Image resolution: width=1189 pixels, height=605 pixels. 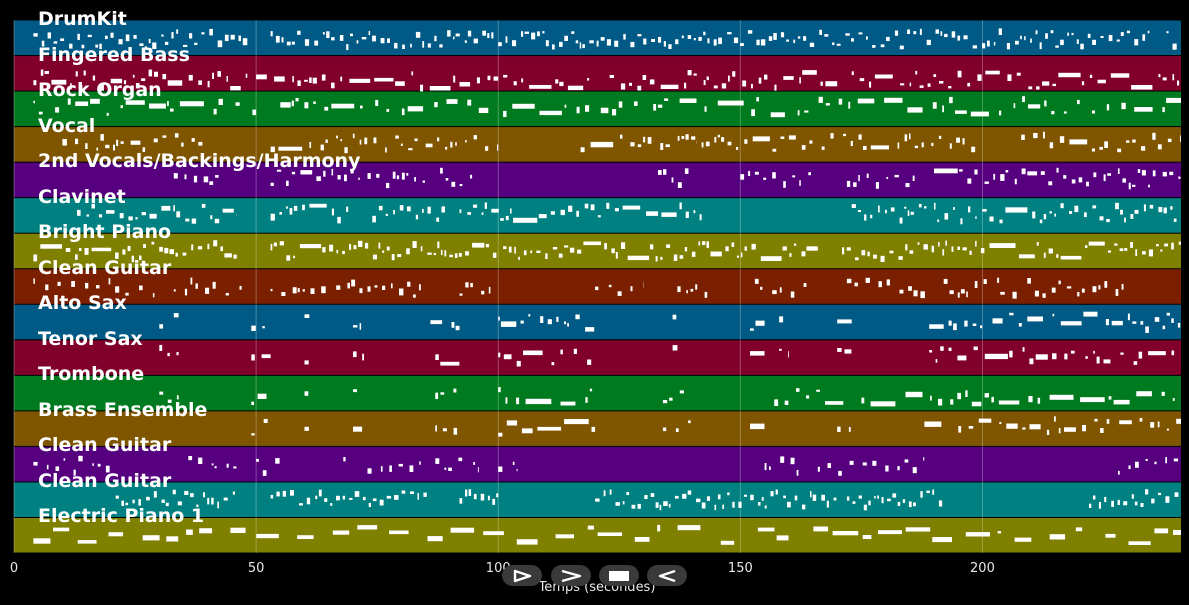 I want to click on track-notes, so click(x=677, y=178).